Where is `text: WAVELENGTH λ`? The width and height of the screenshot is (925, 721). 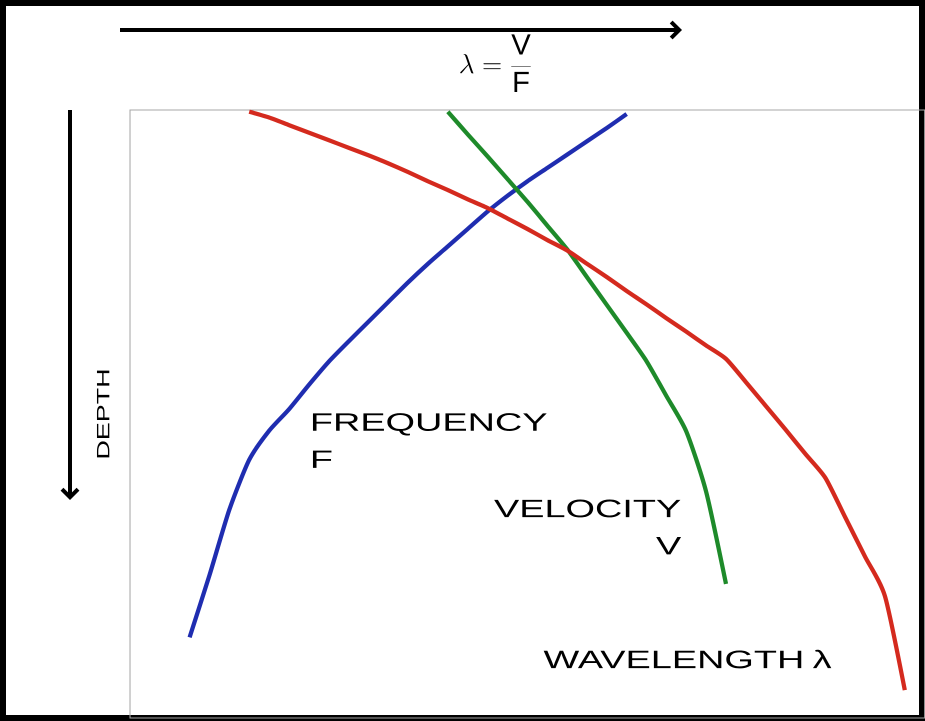
text: WAVELENGTH λ is located at coordinates (688, 659).